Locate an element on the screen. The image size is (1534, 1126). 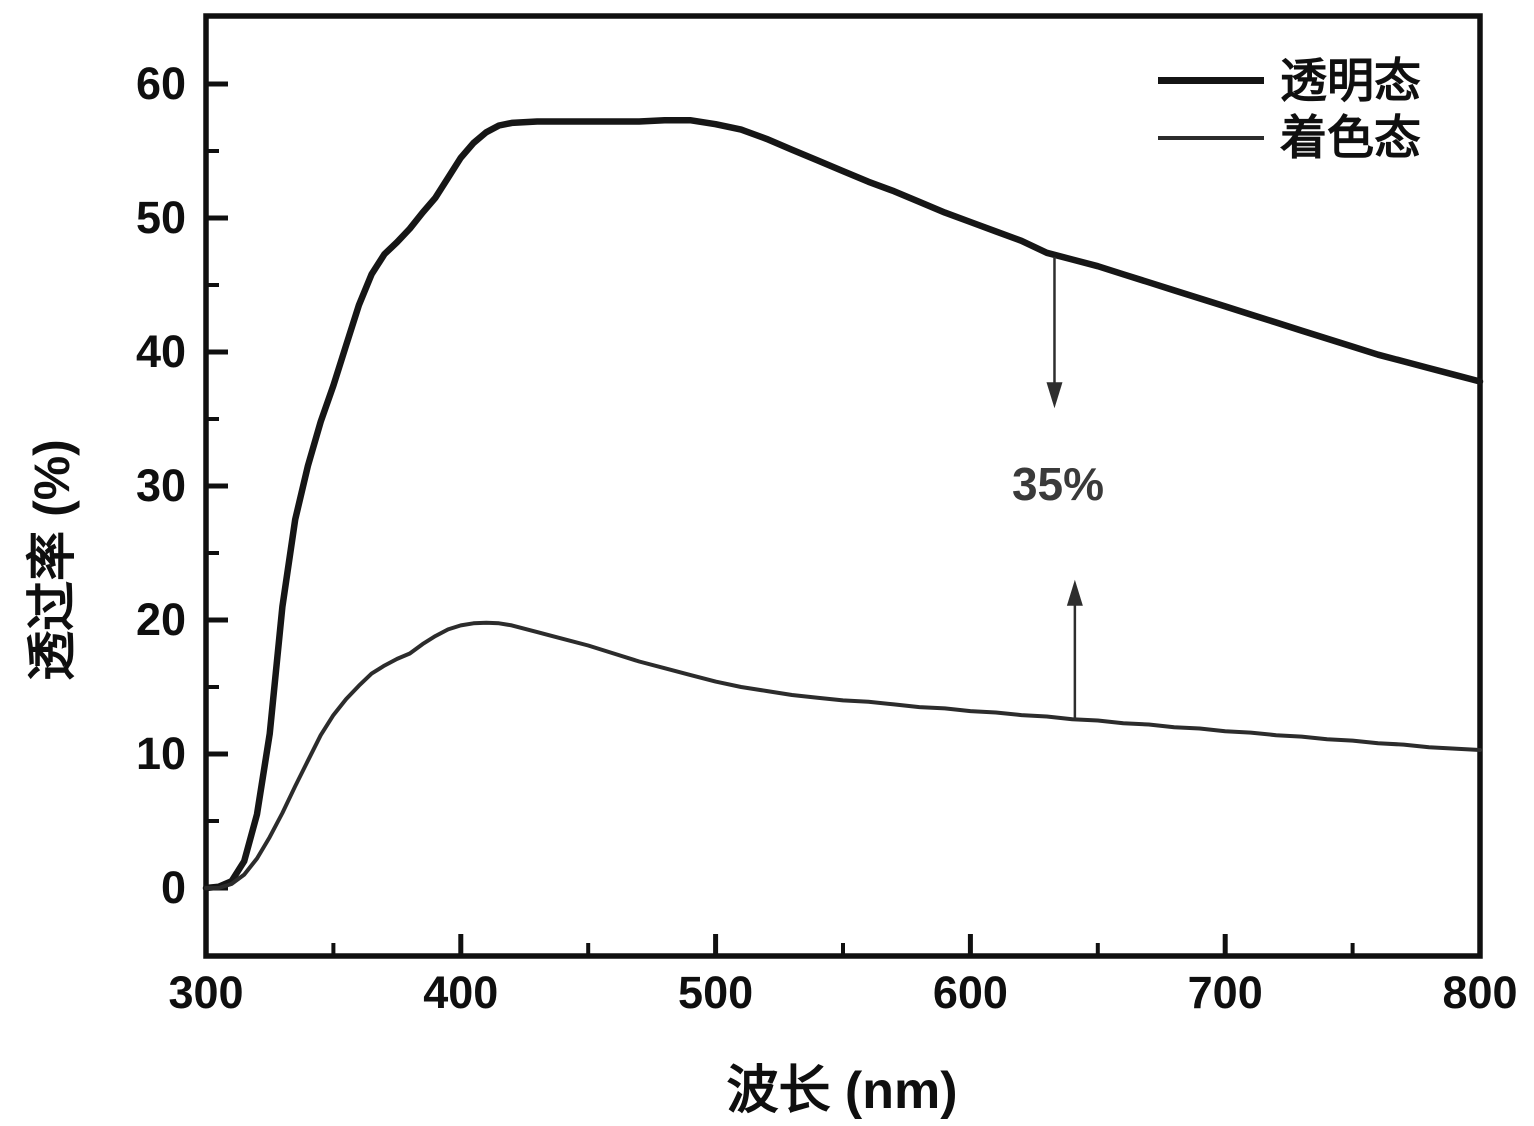
y-tick-label: 20 is located at coordinates (161, 619).